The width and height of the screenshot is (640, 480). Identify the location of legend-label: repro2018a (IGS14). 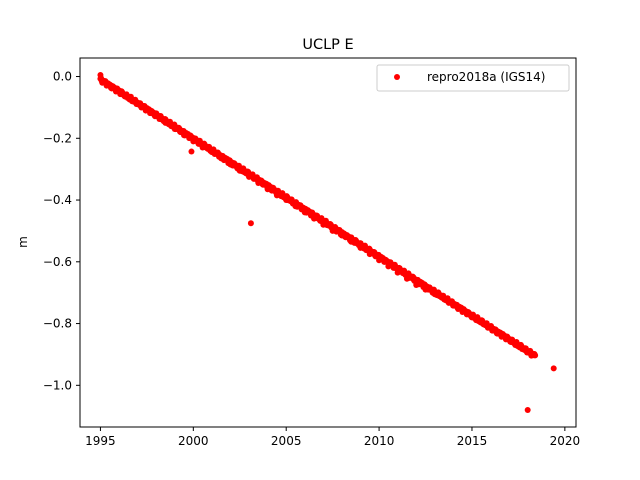
(486, 77).